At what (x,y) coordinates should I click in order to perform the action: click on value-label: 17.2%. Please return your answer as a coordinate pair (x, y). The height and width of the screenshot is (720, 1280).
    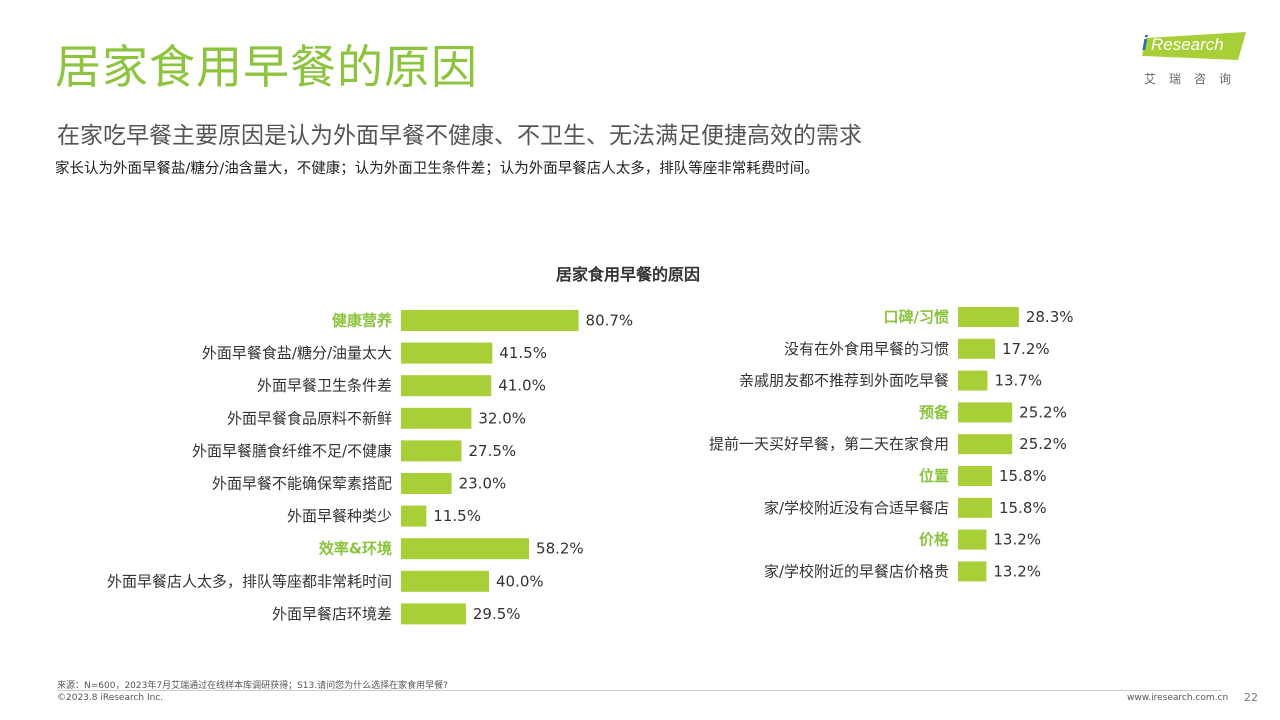
    Looking at the image, I should click on (1026, 349).